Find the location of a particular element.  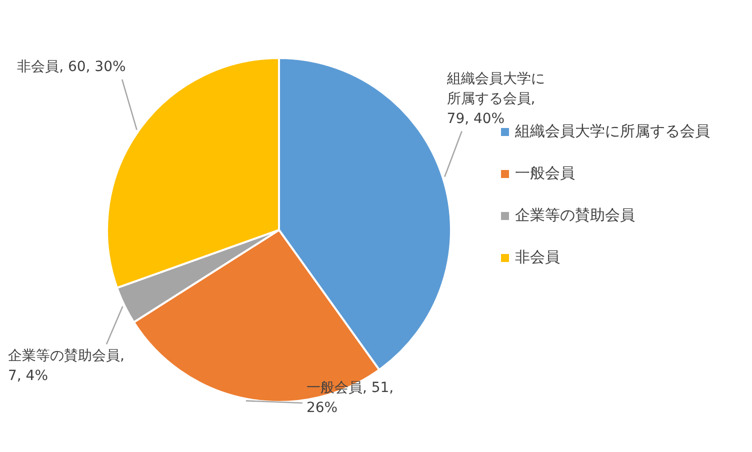

data-label: 企業等の賛助会員, 7, 4% is located at coordinates (66, 366).